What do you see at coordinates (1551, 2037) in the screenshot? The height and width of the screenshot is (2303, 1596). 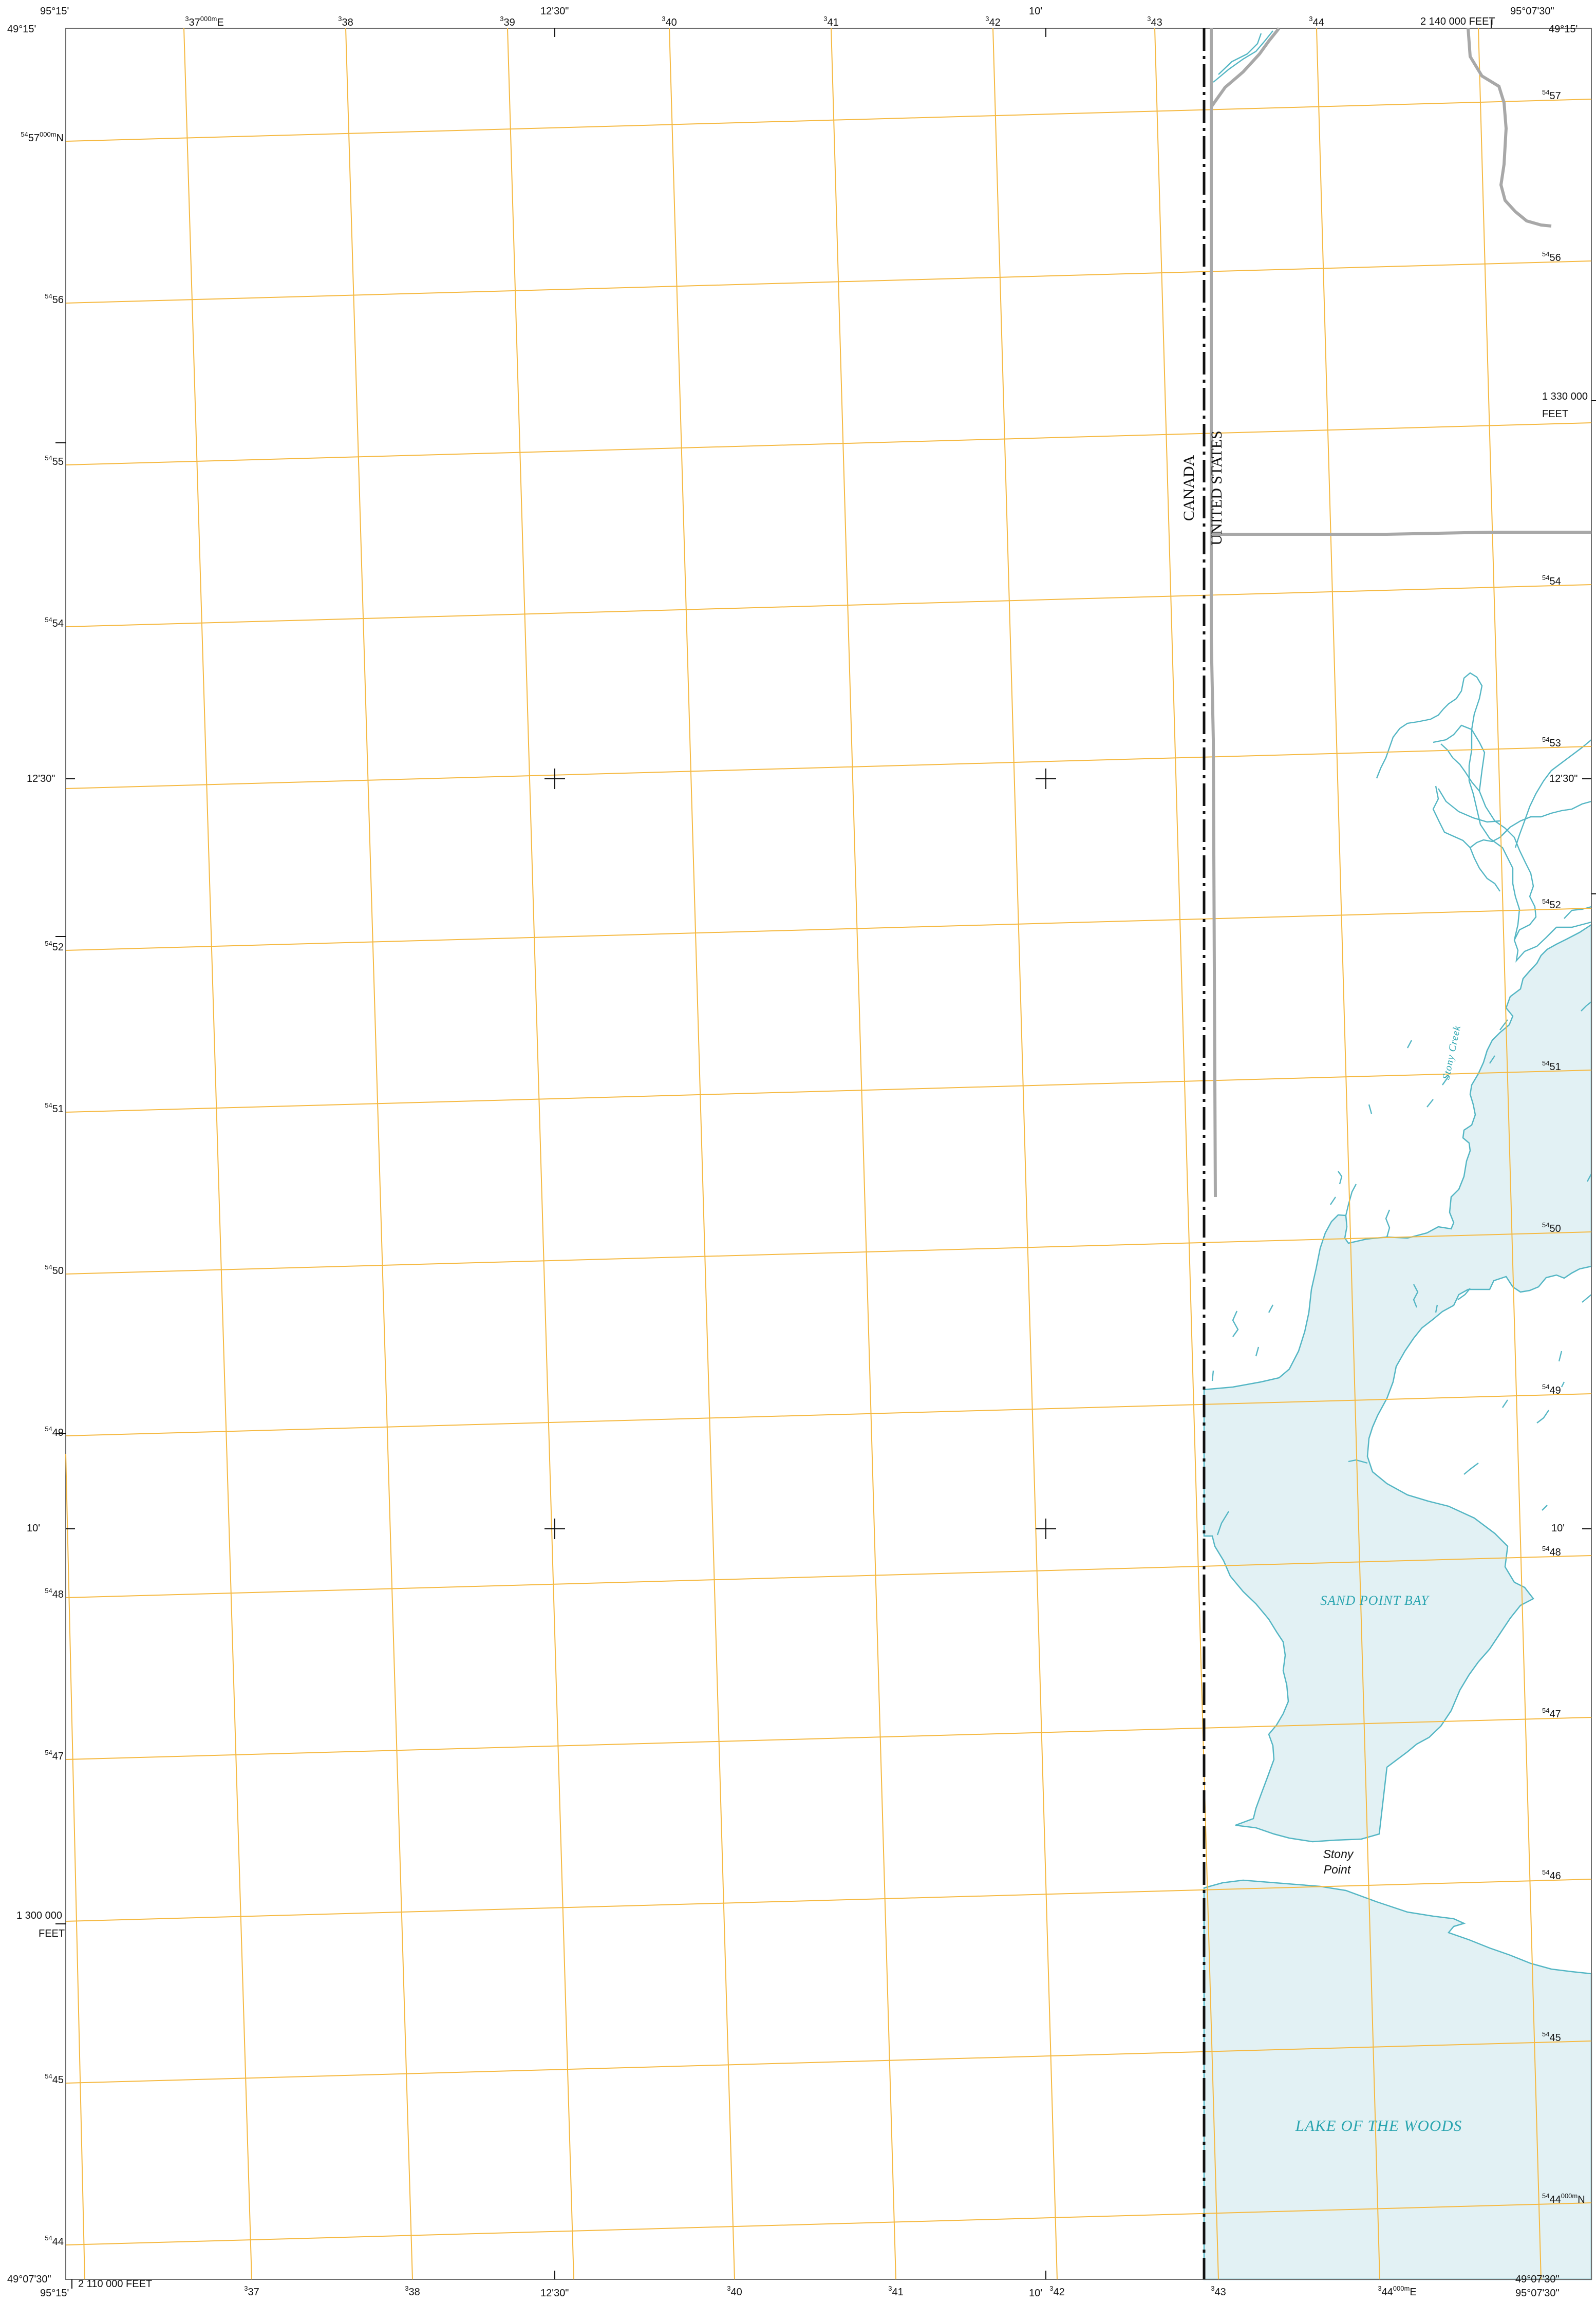 I see `utm-right-label: 5445` at bounding box center [1551, 2037].